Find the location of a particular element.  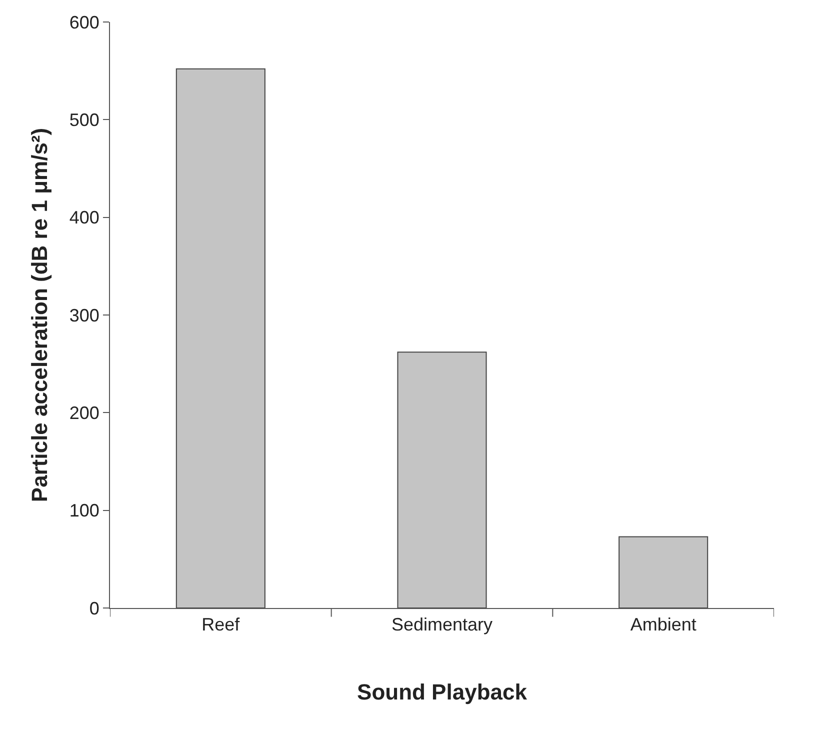

y-tick-label: 100 is located at coordinates (84, 510).